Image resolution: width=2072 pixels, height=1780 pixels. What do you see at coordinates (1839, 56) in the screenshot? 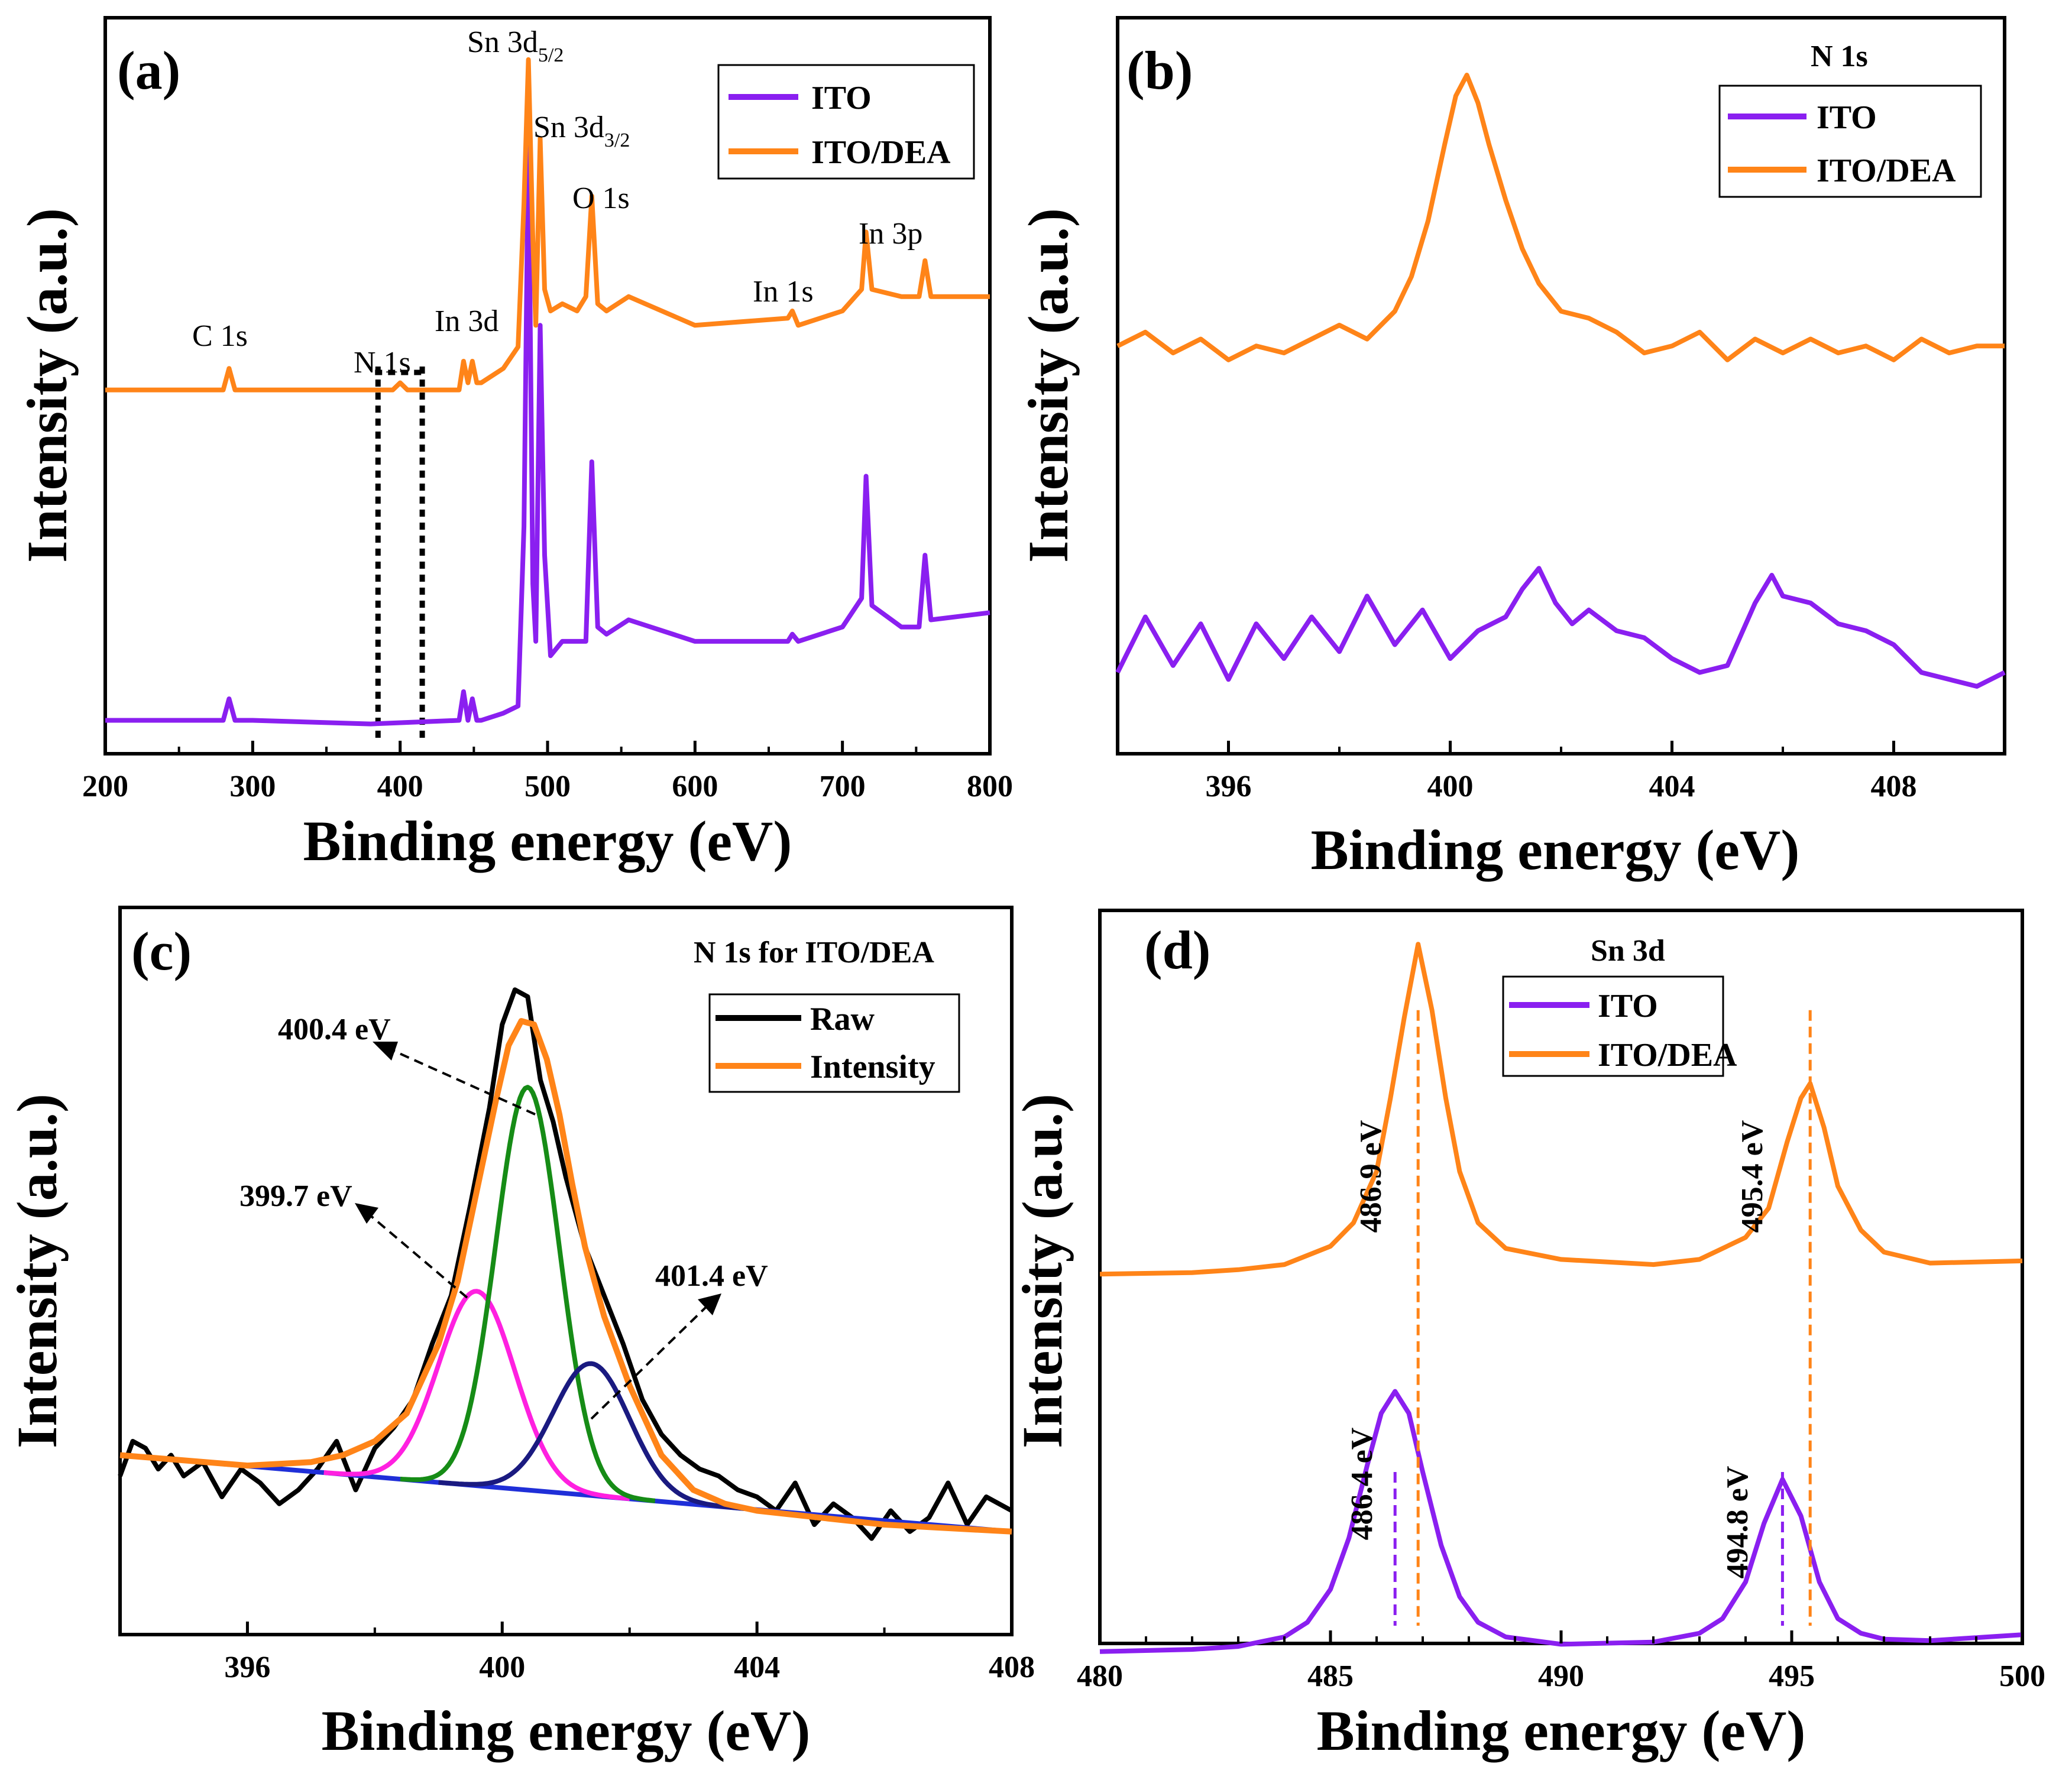
I see `chart-title: N 1s` at bounding box center [1839, 56].